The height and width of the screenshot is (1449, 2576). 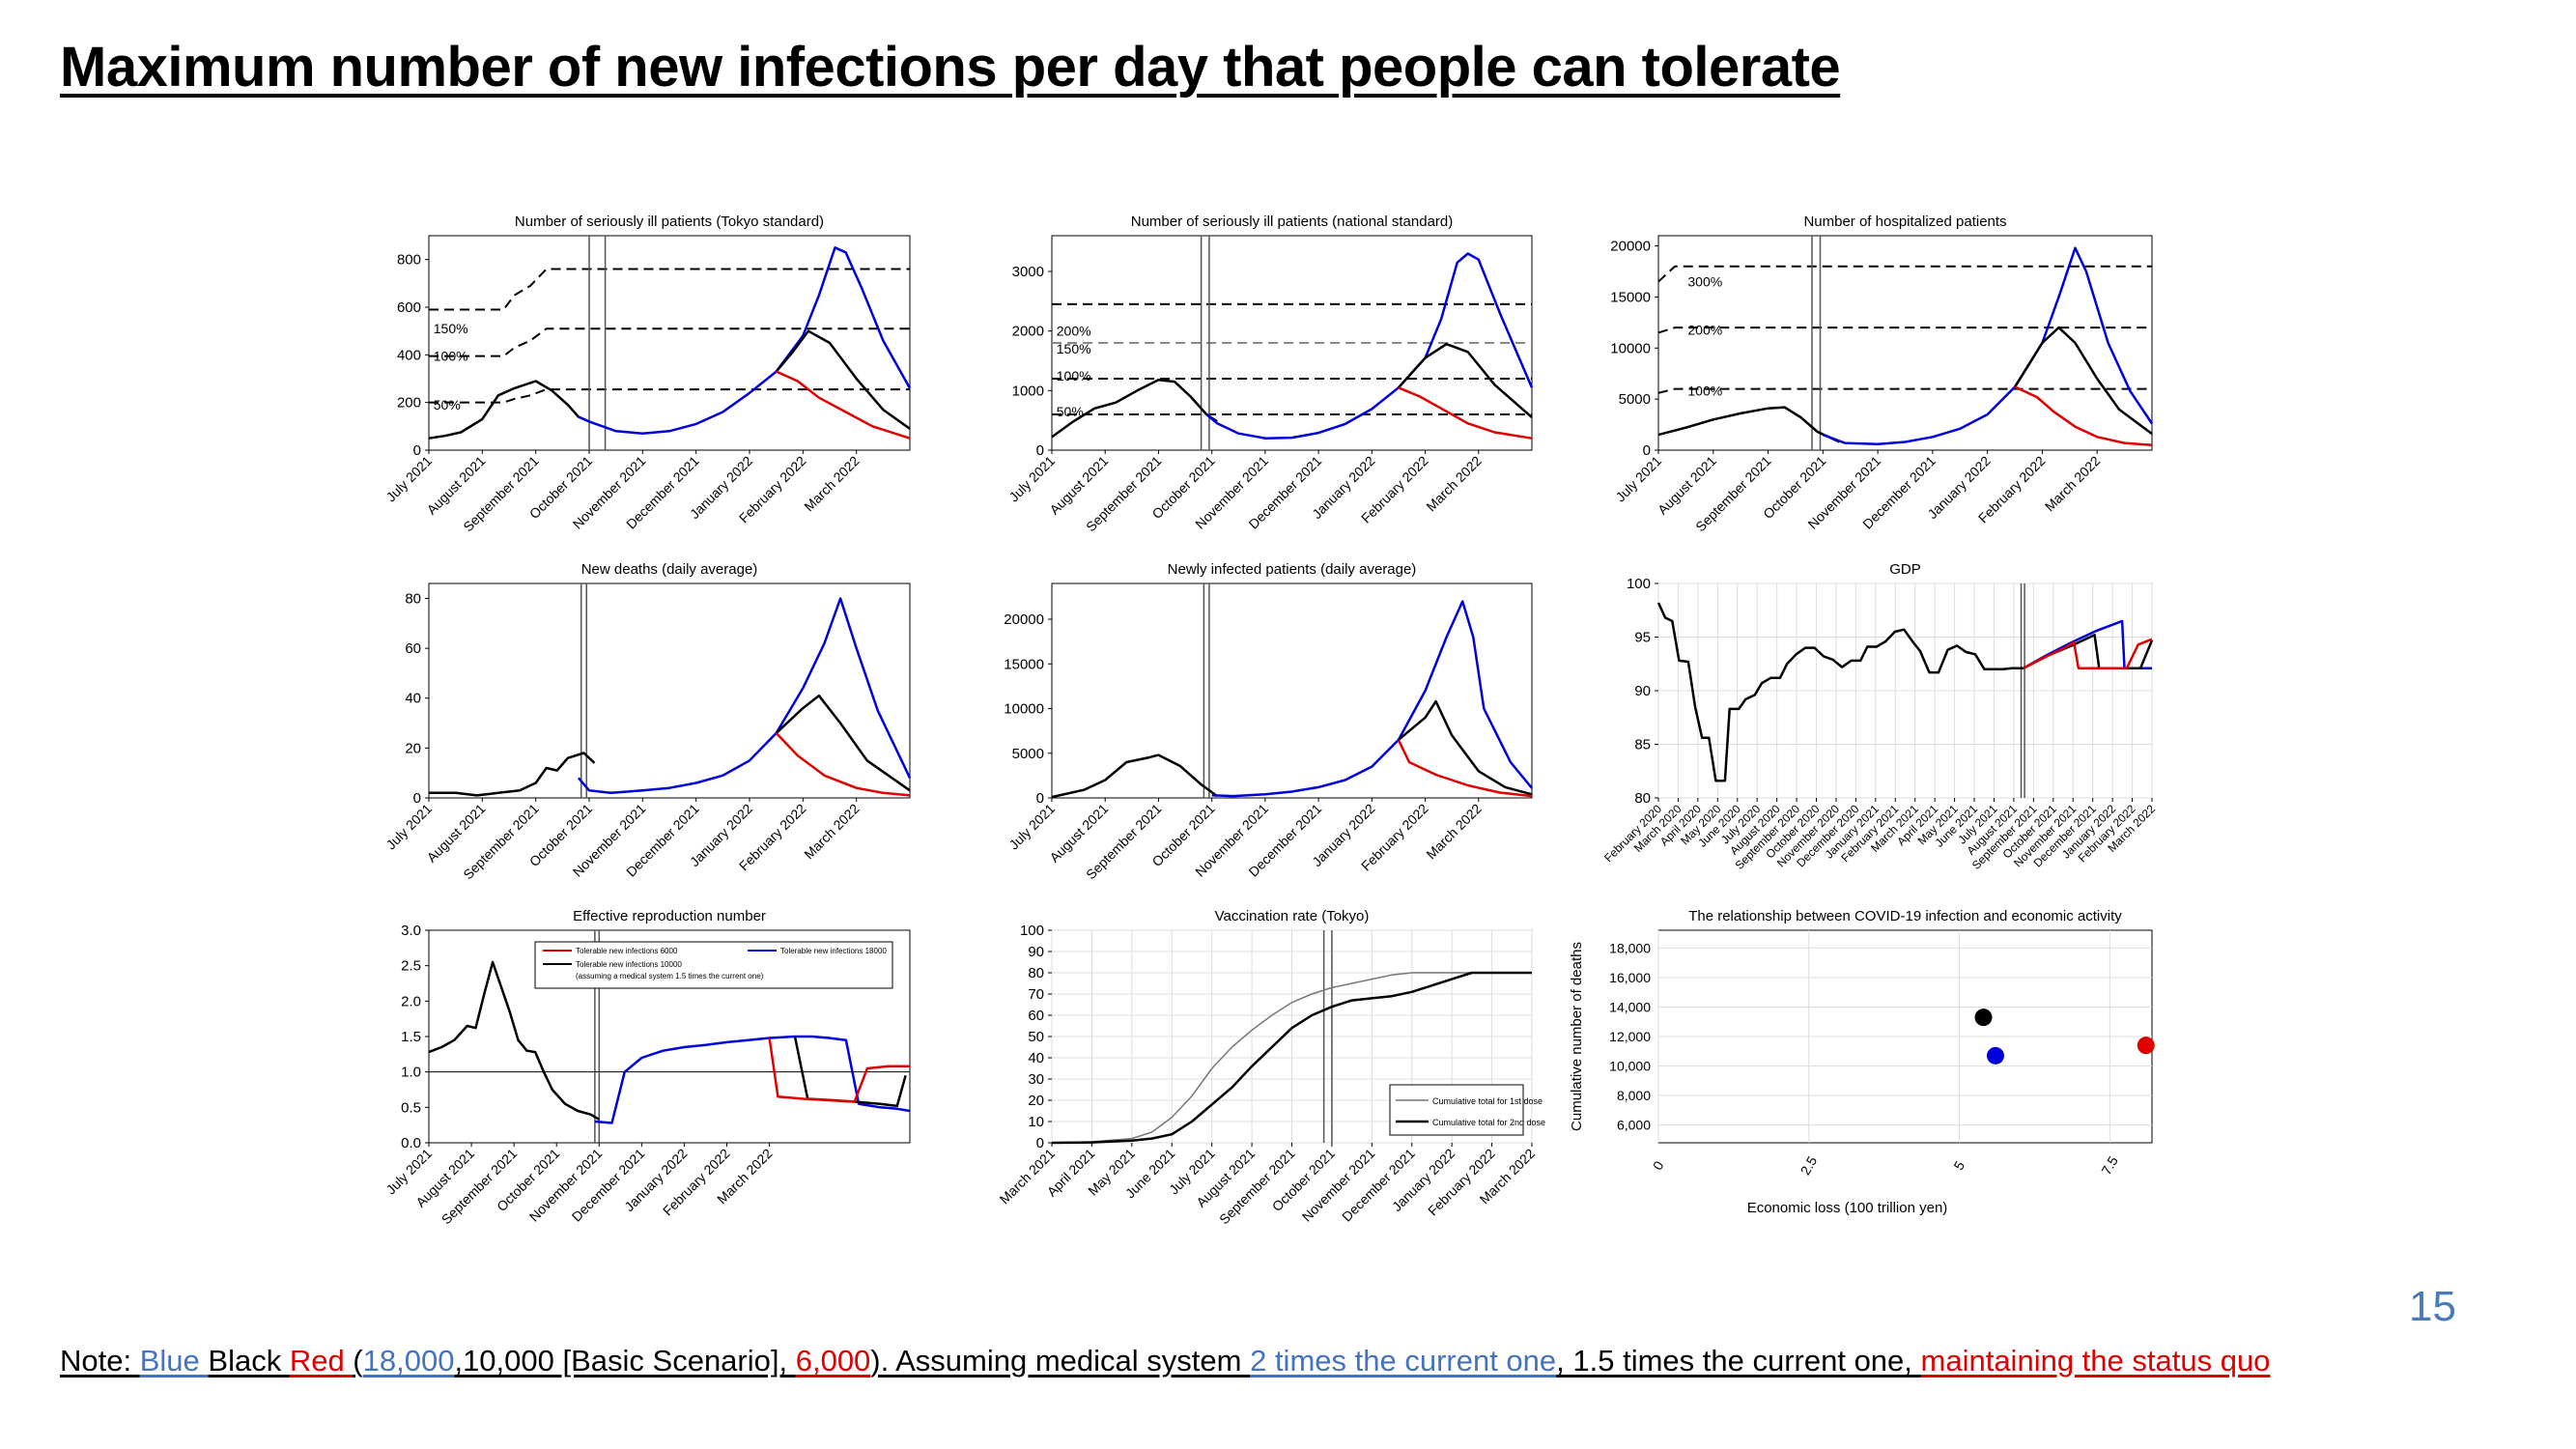 I want to click on y-tick-label: 14,000, so click(x=1630, y=1006).